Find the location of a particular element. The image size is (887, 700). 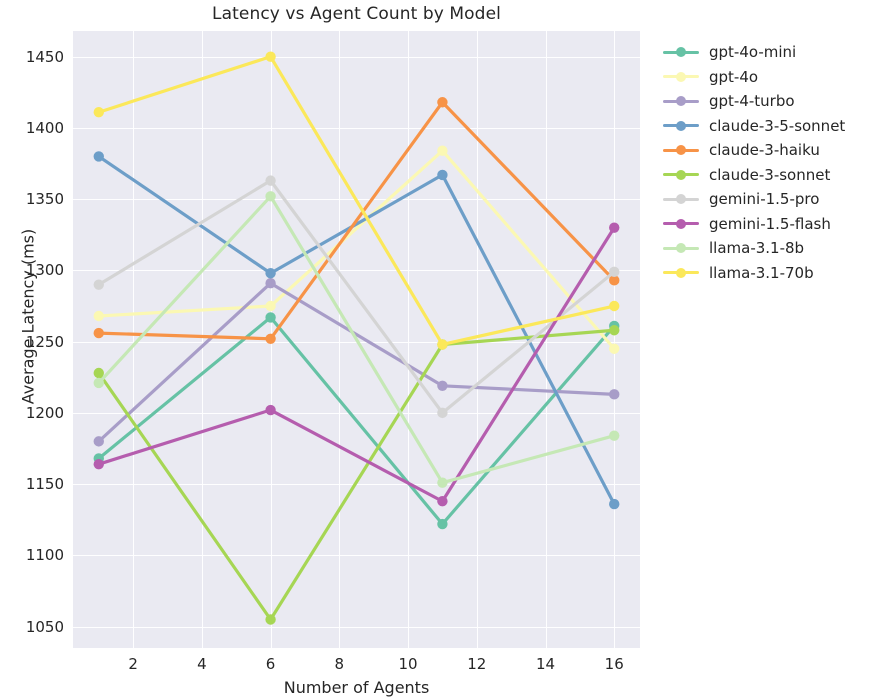

y-axis-ticks: 1050 1100 1150 1200 1250 1300 1350 1400 1450 is located at coordinates (32, 339).